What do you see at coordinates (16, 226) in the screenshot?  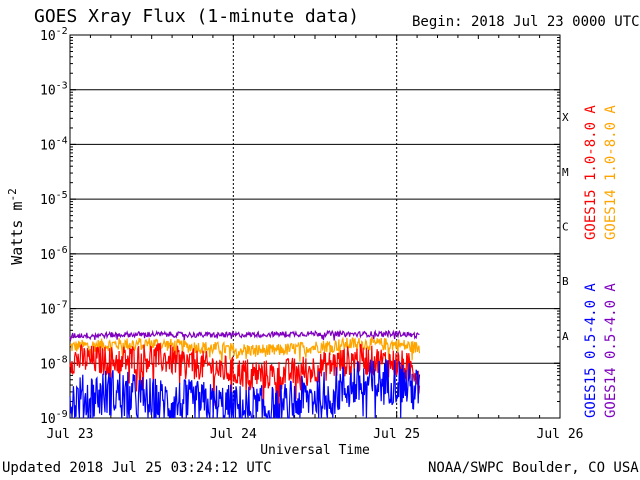 I see `y-axis-label: Watts m-2` at bounding box center [16, 226].